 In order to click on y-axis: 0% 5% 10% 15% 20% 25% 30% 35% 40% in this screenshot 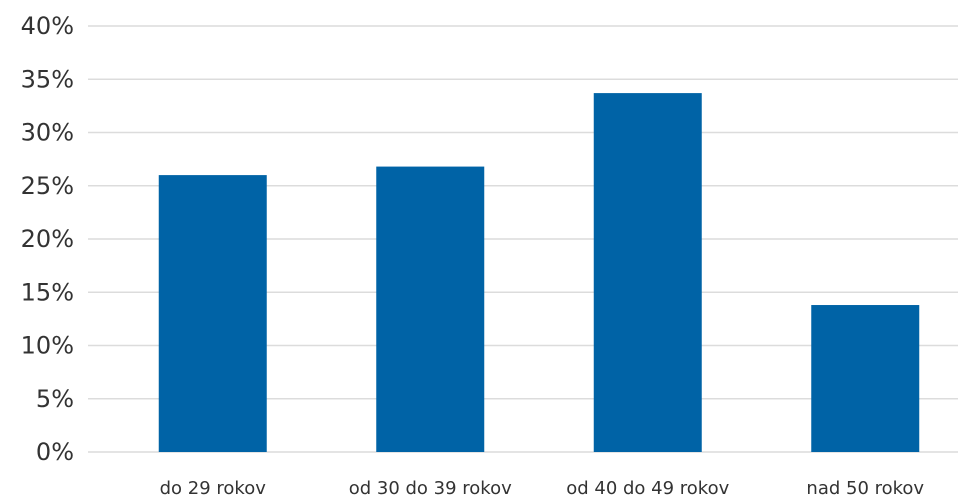, I will do `click(47, 239)`.